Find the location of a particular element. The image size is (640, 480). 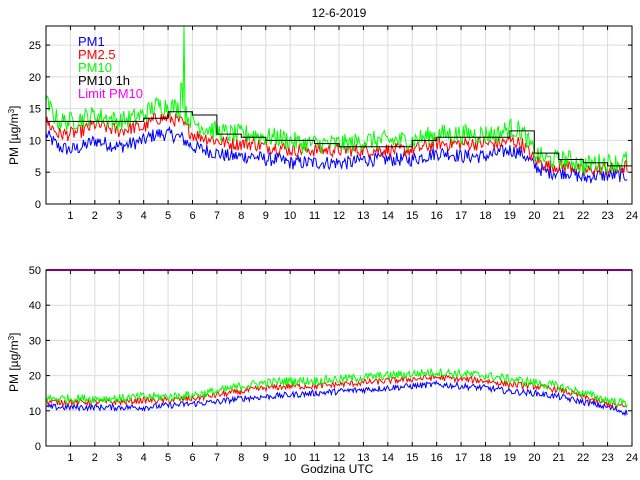

bottom-x-tick-label: 21 is located at coordinates (559, 458).